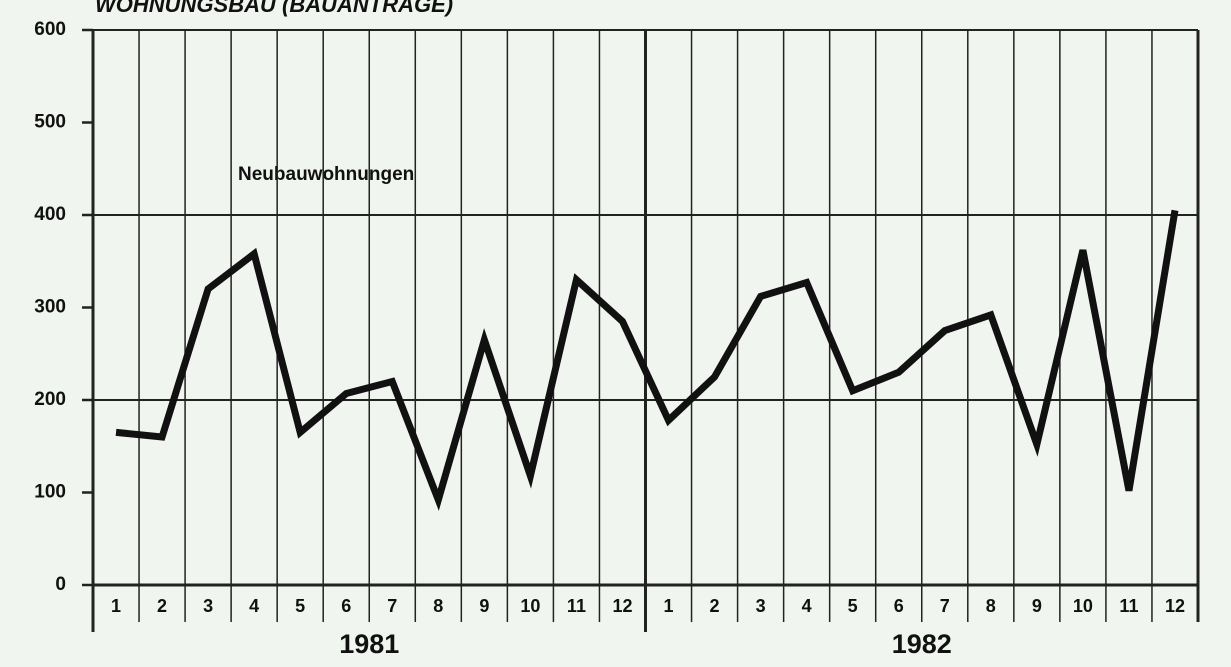 This screenshot has height=667, width=1231. Describe the element at coordinates (274, 8) in the screenshot. I see `chart-title: WOHNUNGSBAU (BAUANTRÄGE)` at that location.